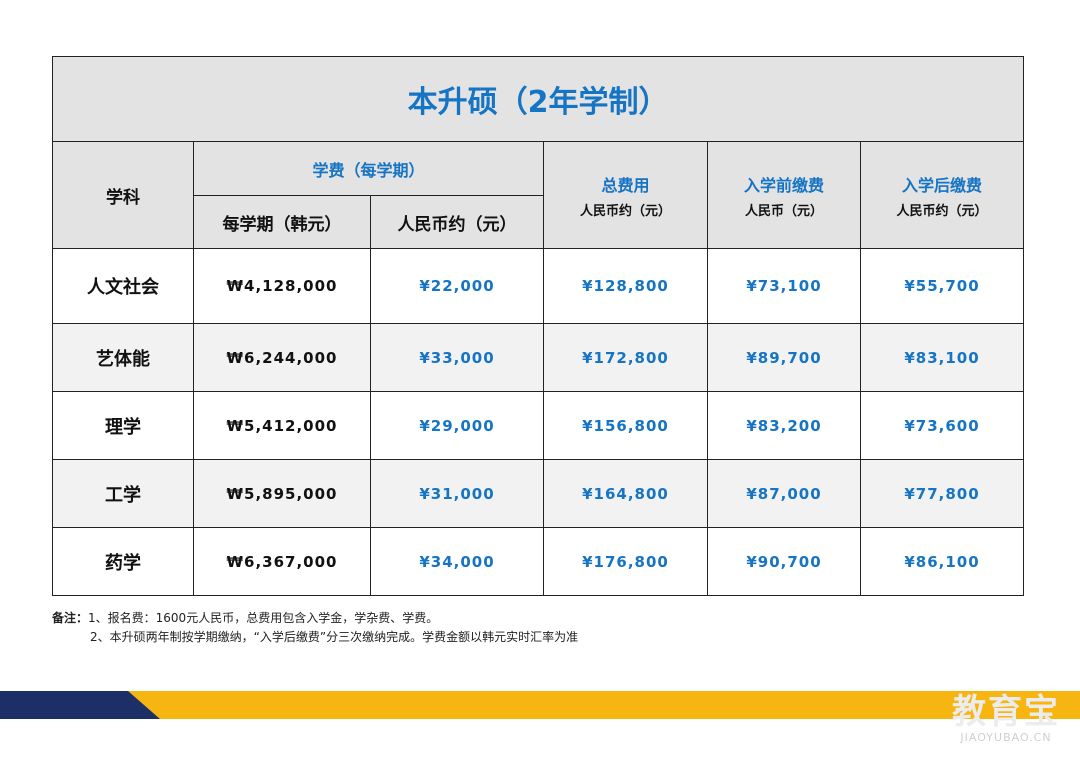  I want to click on row-subject: 人文社会, so click(123, 286).